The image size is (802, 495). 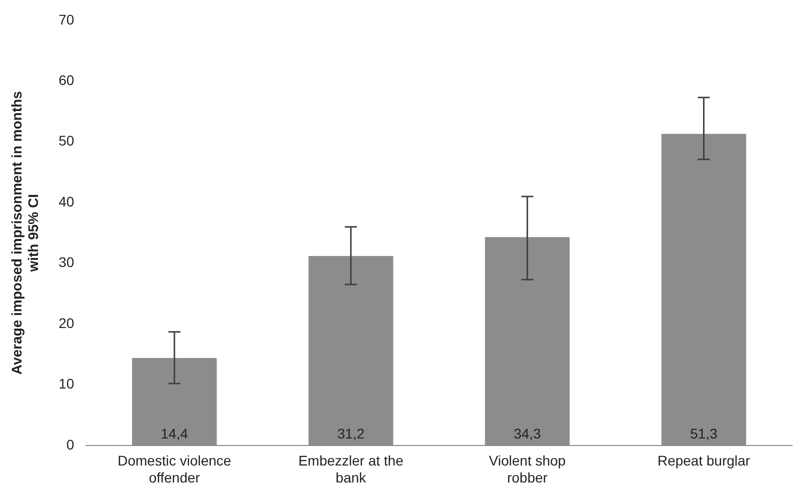 What do you see at coordinates (66, 201) in the screenshot?
I see `y-tick-label: 40` at bounding box center [66, 201].